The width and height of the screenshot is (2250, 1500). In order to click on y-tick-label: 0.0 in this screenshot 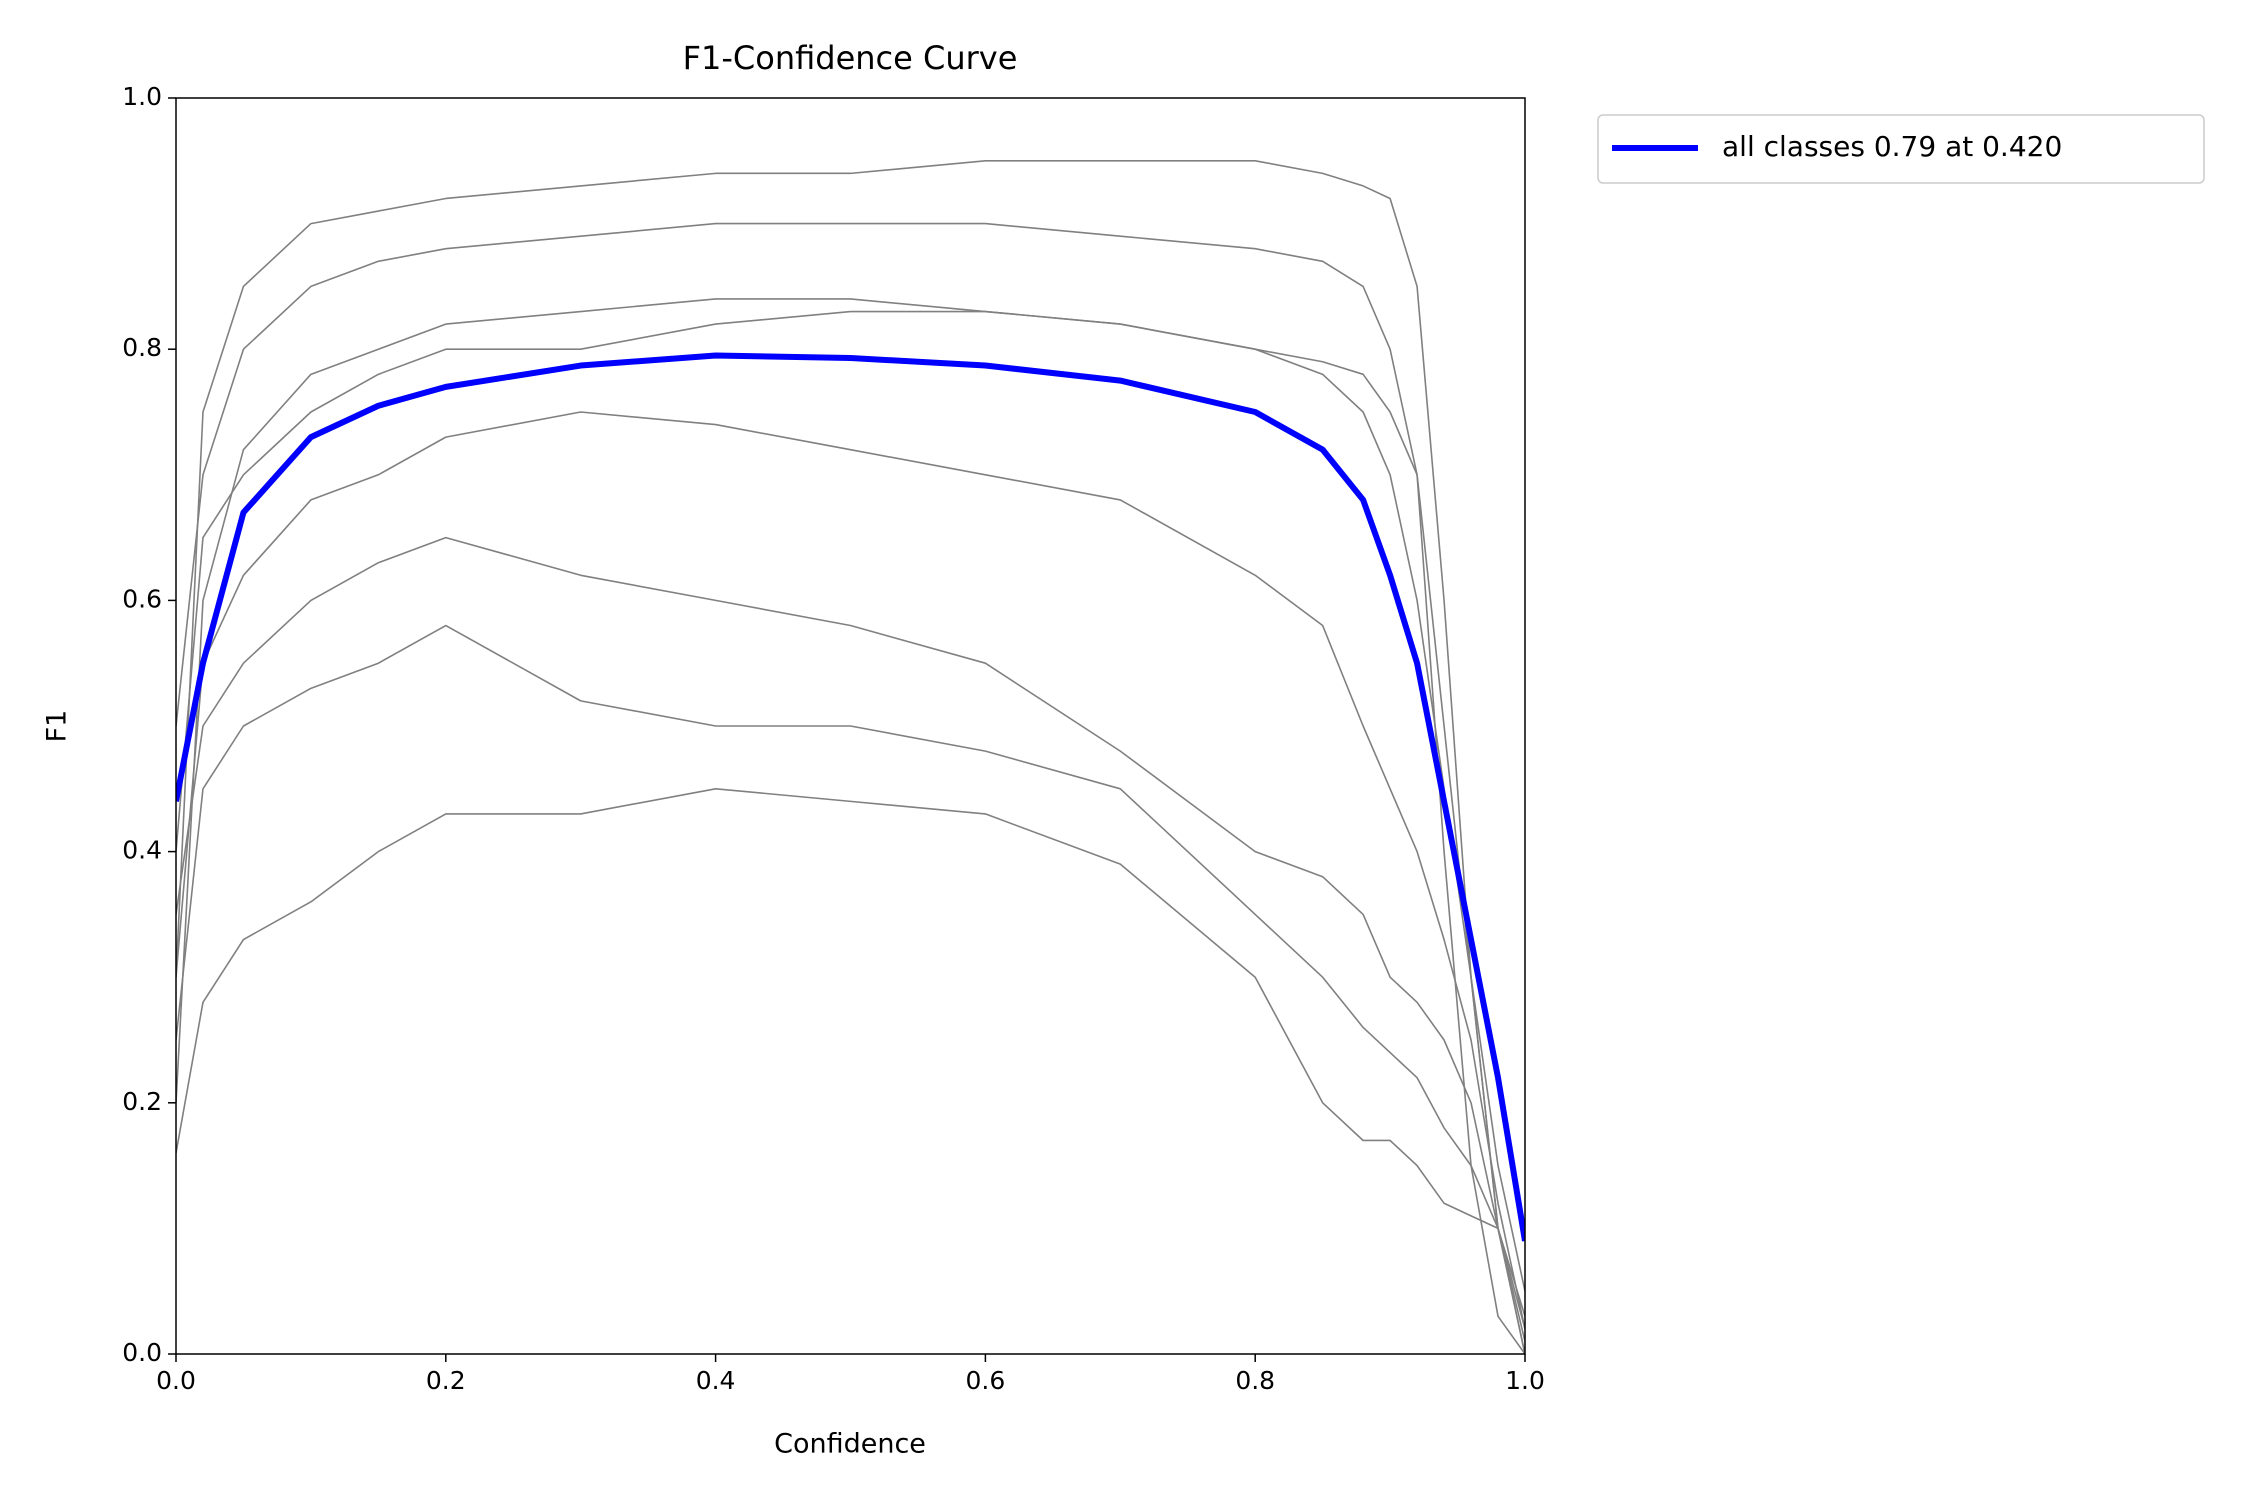, I will do `click(142, 1352)`.